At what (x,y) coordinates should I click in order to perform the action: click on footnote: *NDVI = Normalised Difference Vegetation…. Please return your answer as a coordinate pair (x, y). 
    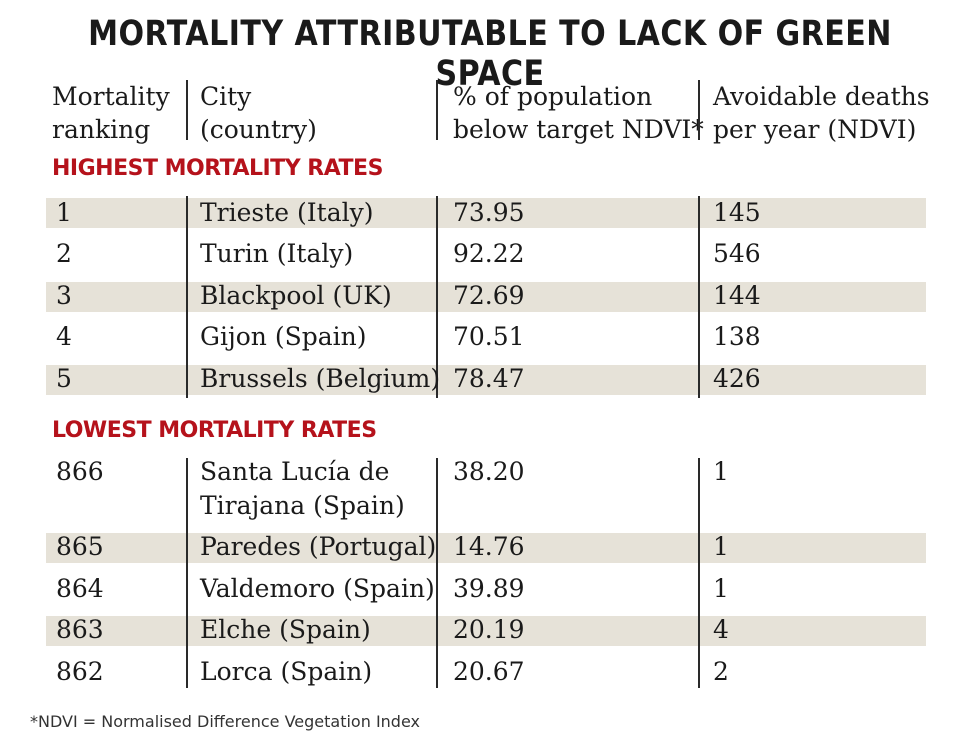
    Looking at the image, I should click on (225, 721).